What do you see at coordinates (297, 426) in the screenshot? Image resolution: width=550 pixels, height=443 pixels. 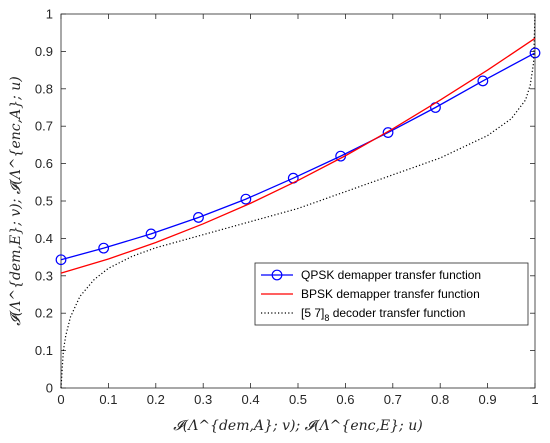 I see `x-axis-label: 𝓘(Λ^{dem,A}; v); 𝓘(Λ^{enc,E}; u)` at bounding box center [297, 426].